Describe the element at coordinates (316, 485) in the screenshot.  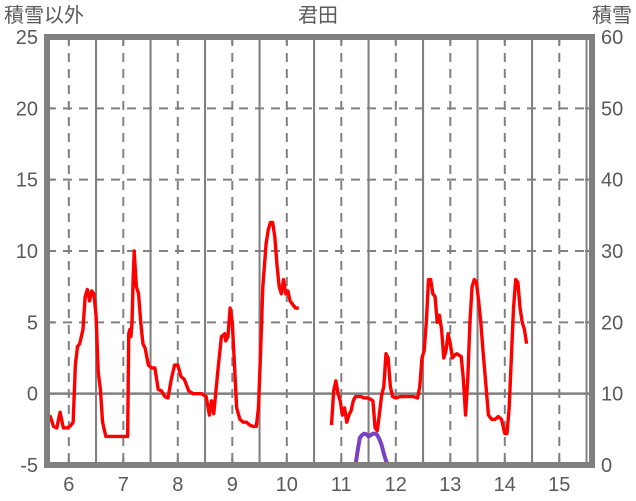
I see `x-axis-tick-labels: 6 7 8 9 10 11 12 13 14 15` at that location.